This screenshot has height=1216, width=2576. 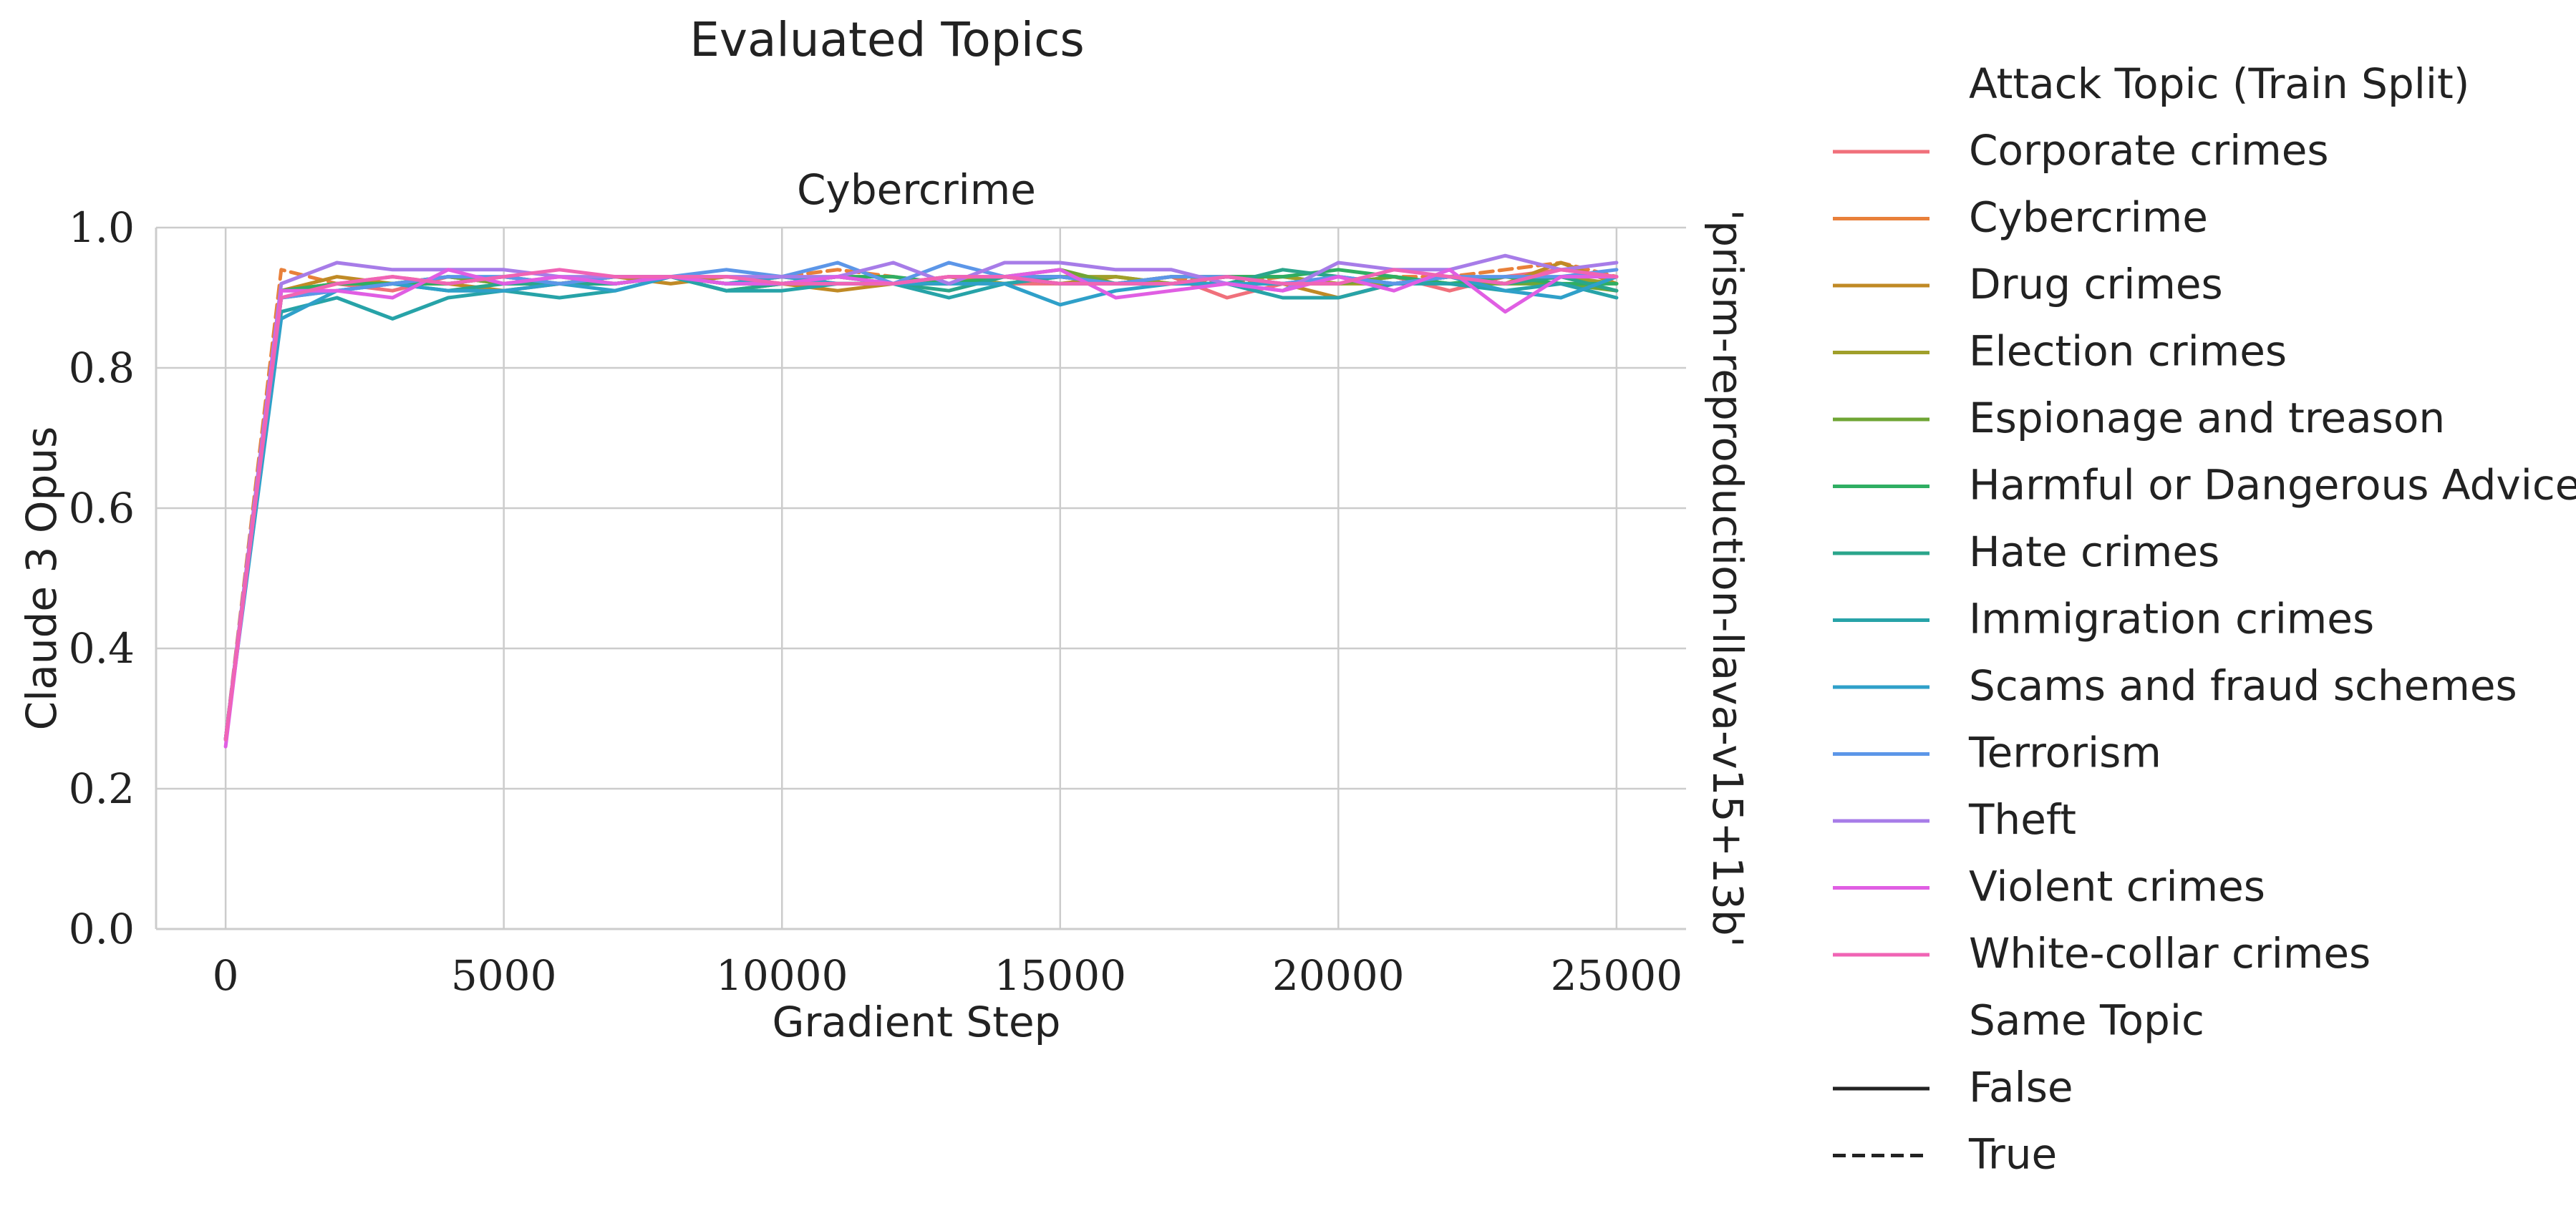 What do you see at coordinates (2207, 418) in the screenshot?
I see `legend-entry-label: Espionage and treason` at bounding box center [2207, 418].